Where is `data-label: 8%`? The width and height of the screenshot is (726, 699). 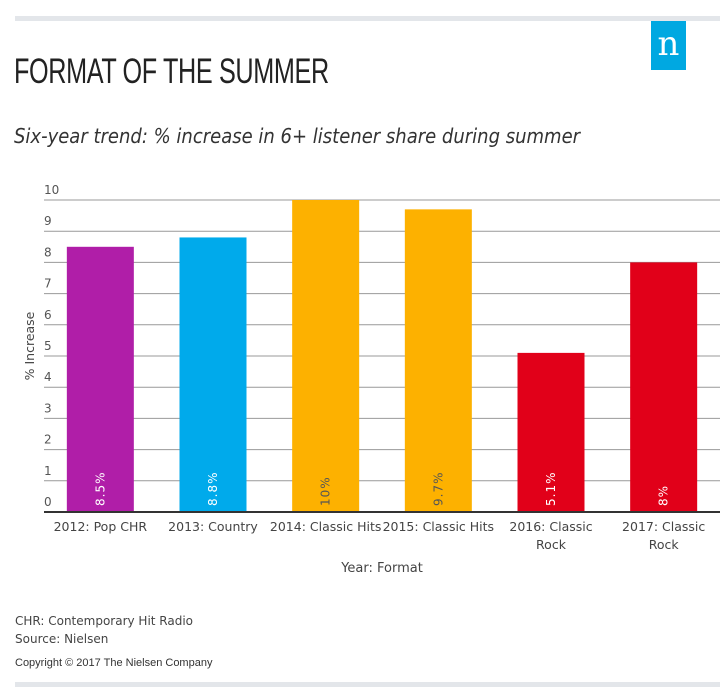
data-label: 8% is located at coordinates (664, 495).